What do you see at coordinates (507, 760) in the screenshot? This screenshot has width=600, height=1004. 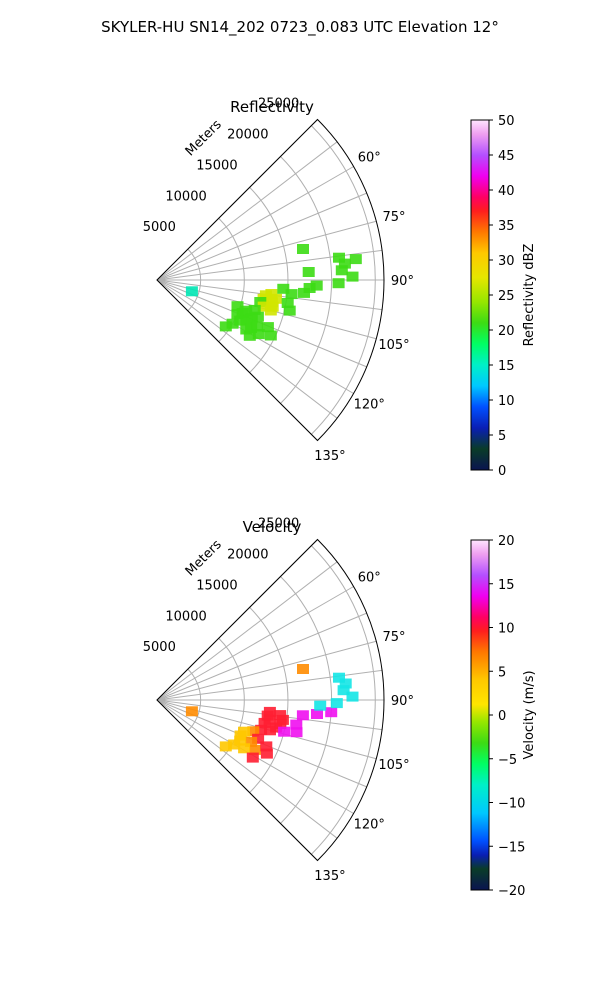 I see `colorbar-tick-label: −5` at bounding box center [507, 760].